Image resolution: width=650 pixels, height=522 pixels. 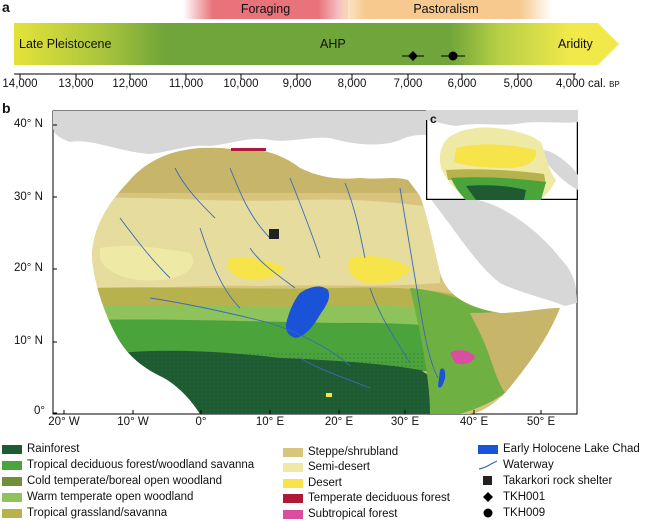 I want to click on zone-horn-steppe, so click(x=515, y=350).